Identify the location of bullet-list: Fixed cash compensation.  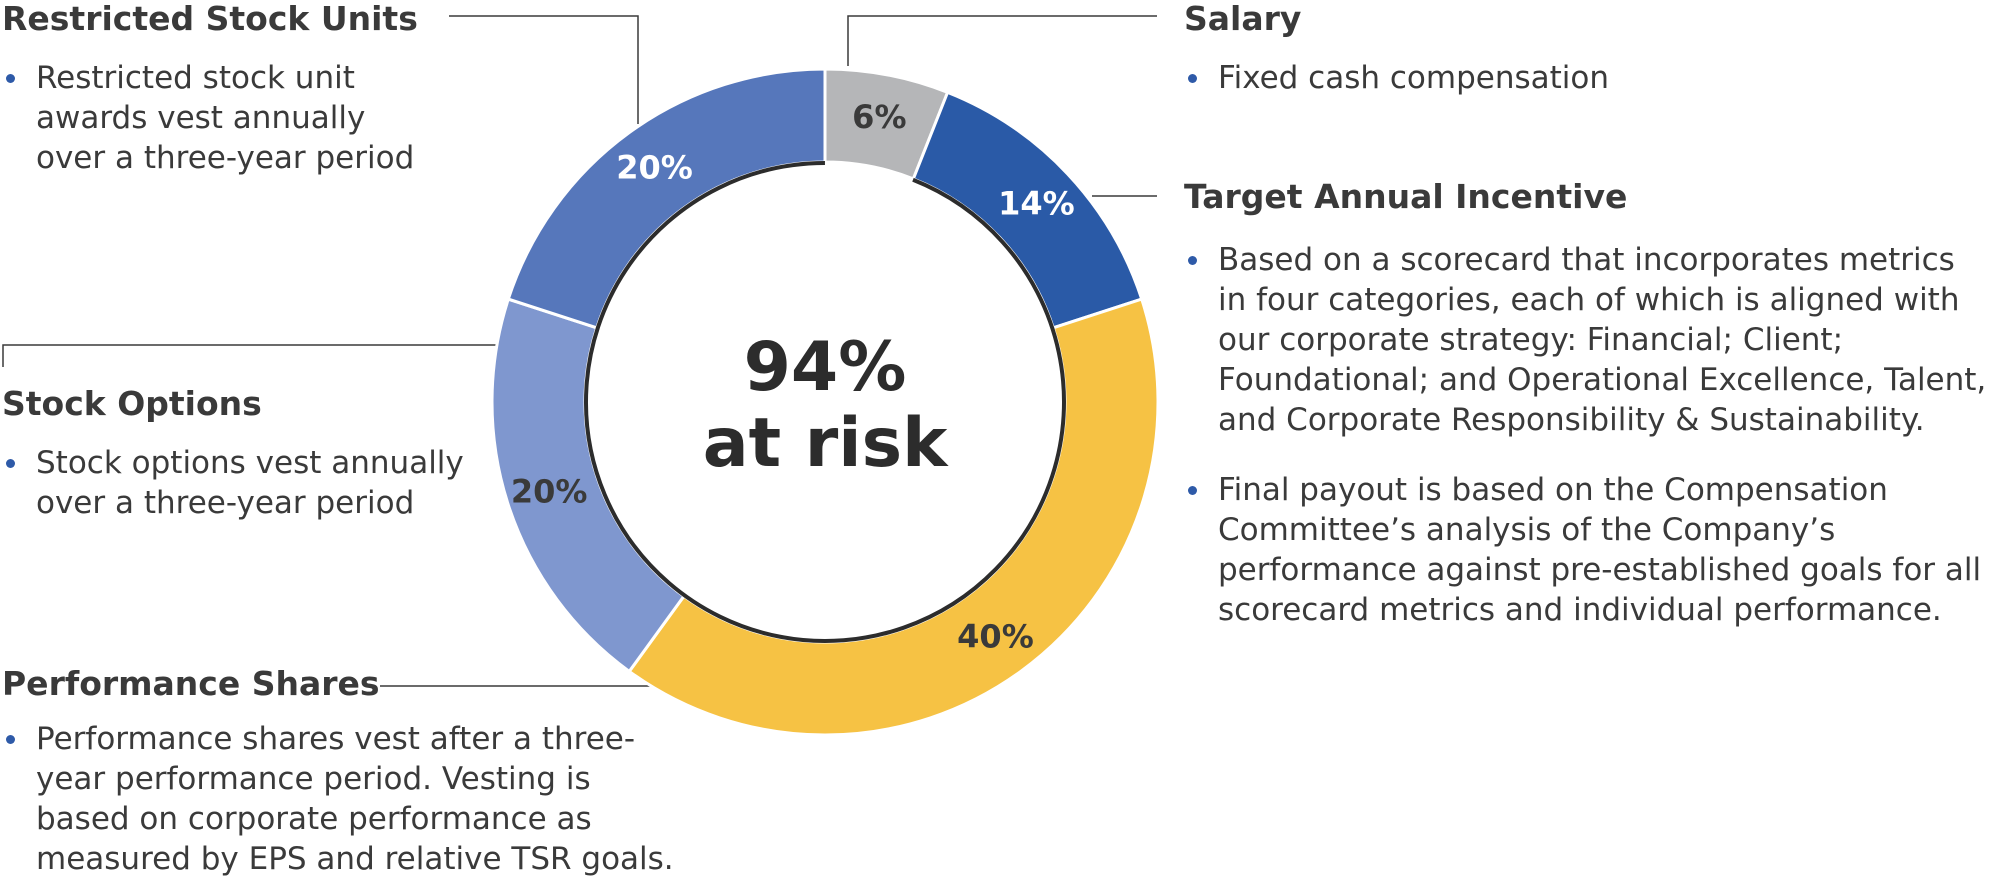
(1574, 78).